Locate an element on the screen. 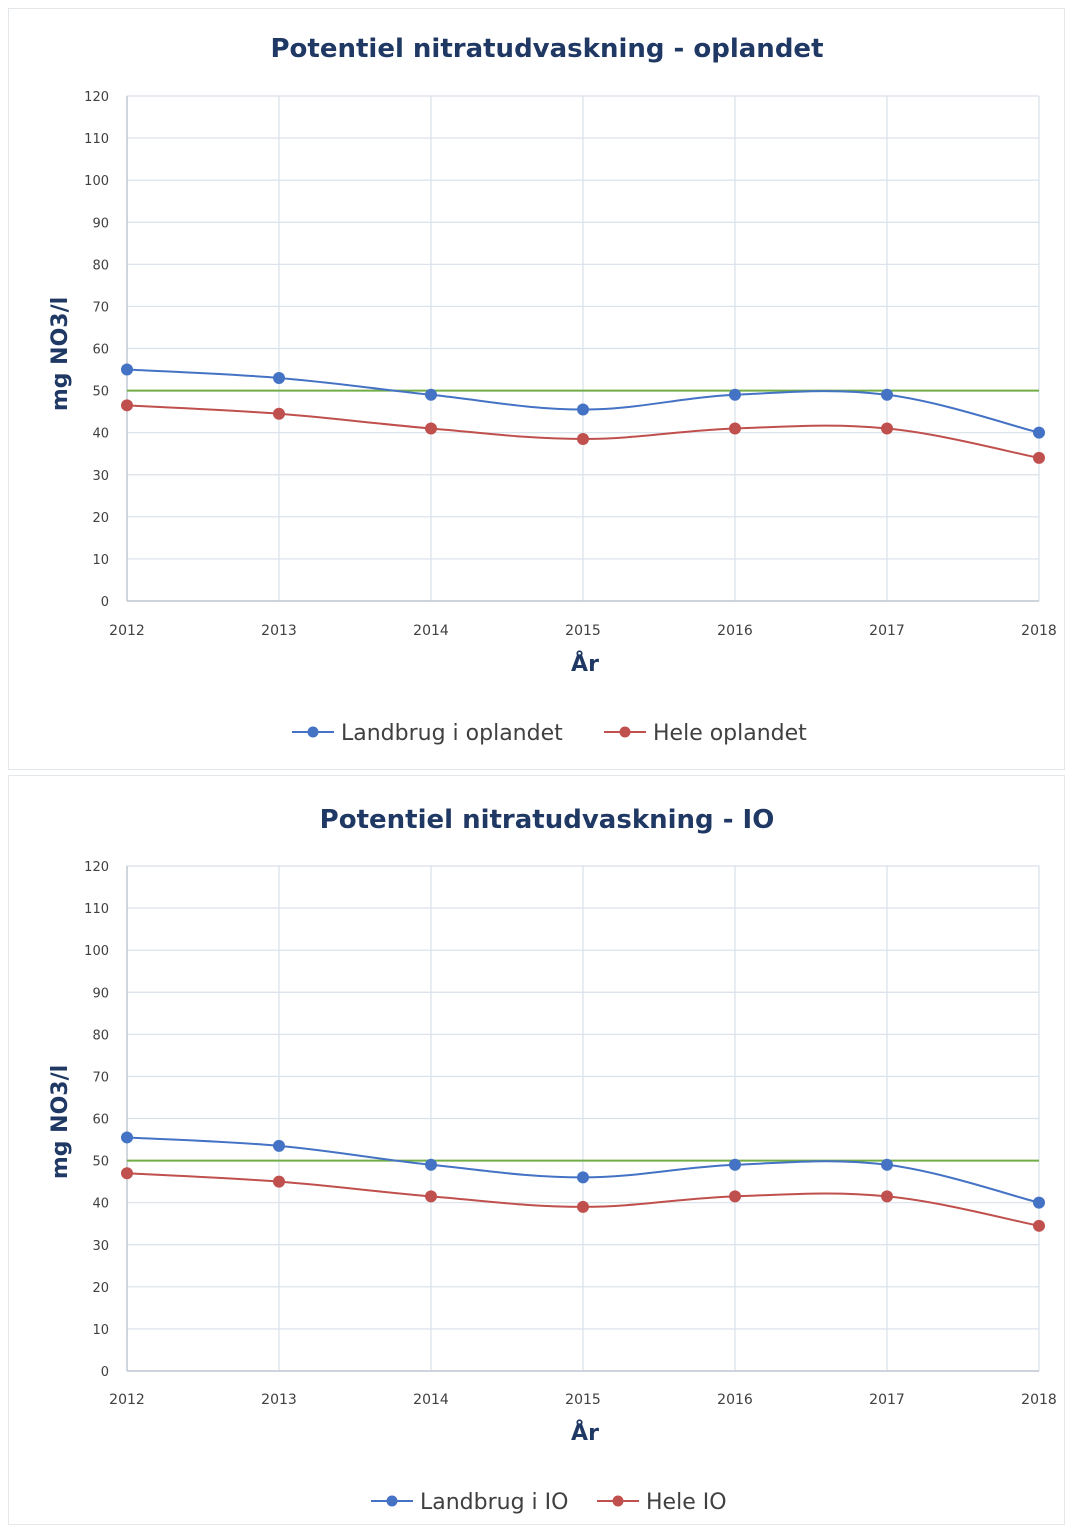 The height and width of the screenshot is (1531, 1073). chart-title: Potentiel nitratudvaskning - IO is located at coordinates (547, 820).